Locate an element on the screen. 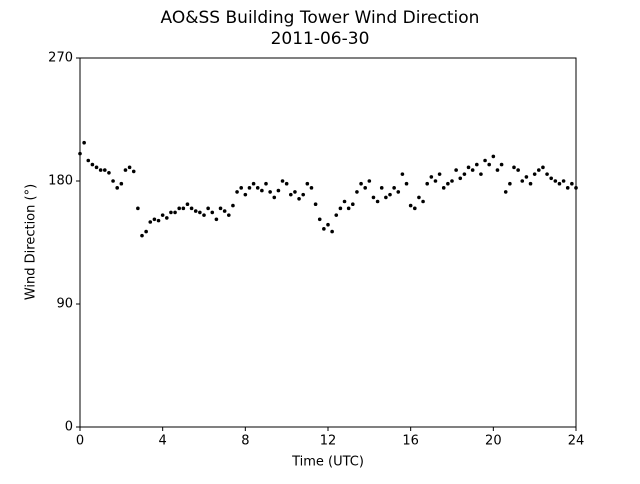 This screenshot has width=640, height=484. y-tick-label: 0 is located at coordinates (69, 427).